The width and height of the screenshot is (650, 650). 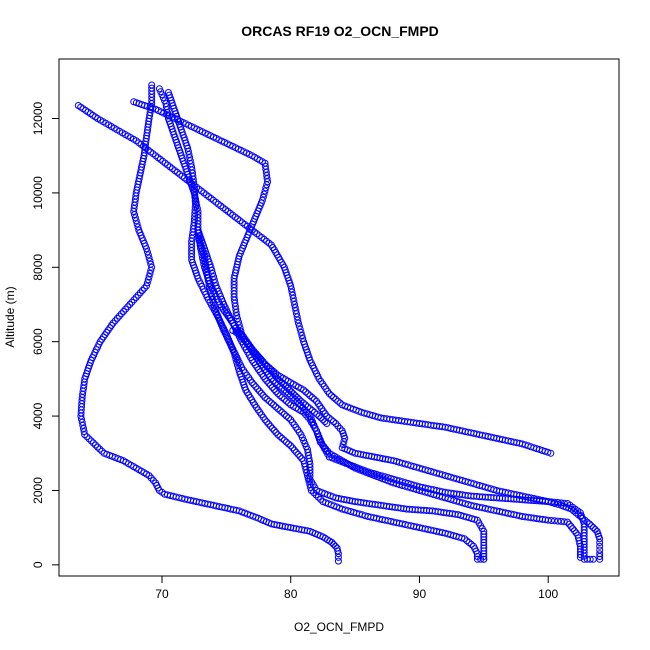 What do you see at coordinates (38, 119) in the screenshot?
I see `y-tick-label: 12000` at bounding box center [38, 119].